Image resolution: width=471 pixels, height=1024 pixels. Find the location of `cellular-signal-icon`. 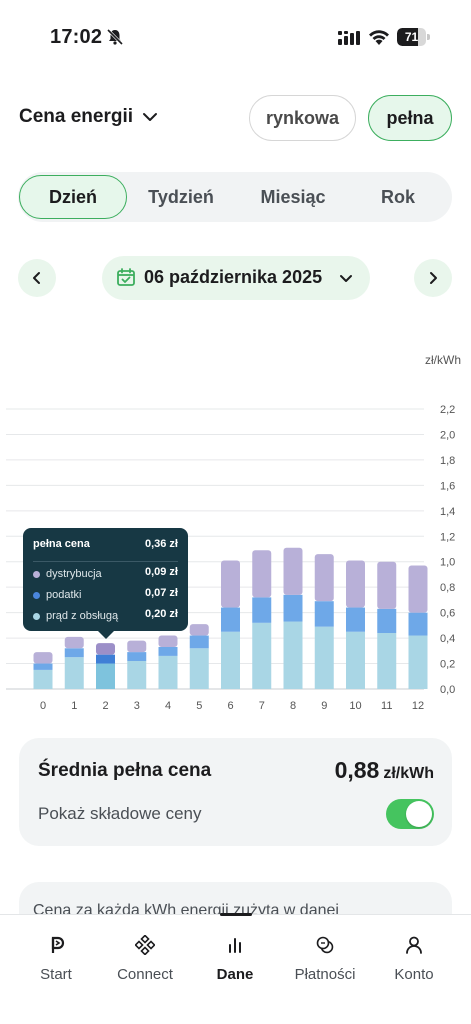

cellular-signal-icon is located at coordinates (349, 38).